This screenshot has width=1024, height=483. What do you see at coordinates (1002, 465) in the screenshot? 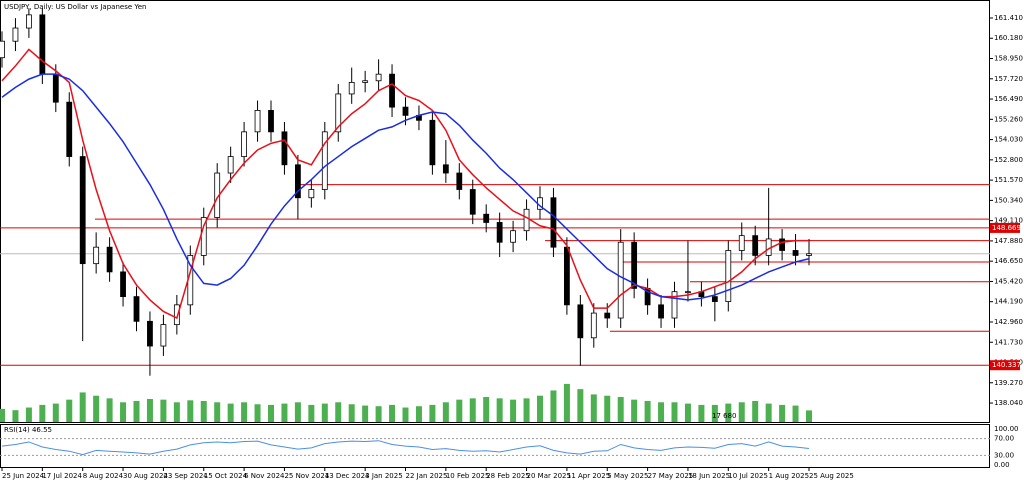
I see `y-tick-label: 0.00` at bounding box center [1002, 465].